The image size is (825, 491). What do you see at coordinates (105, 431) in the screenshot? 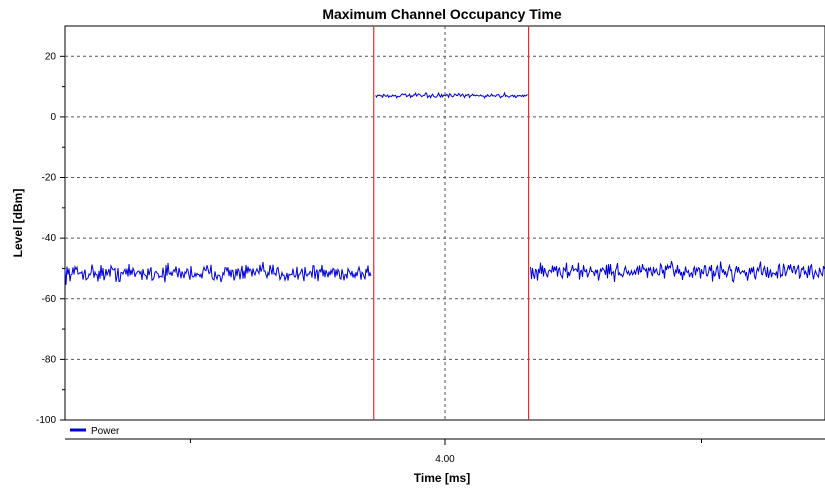
I see `legend-label: Power` at bounding box center [105, 431].